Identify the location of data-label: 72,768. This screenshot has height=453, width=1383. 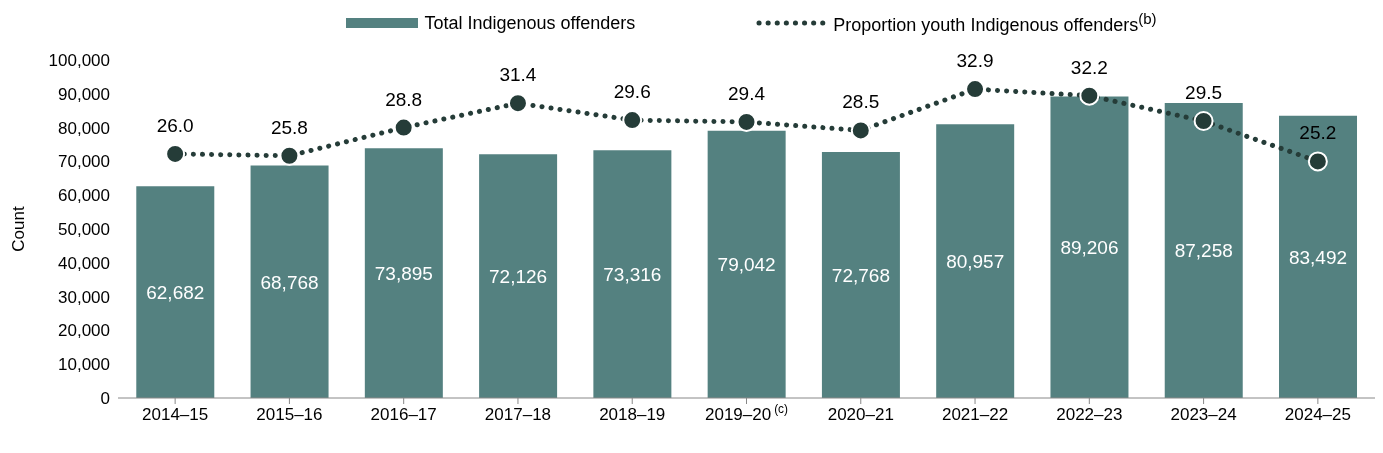
(860, 275).